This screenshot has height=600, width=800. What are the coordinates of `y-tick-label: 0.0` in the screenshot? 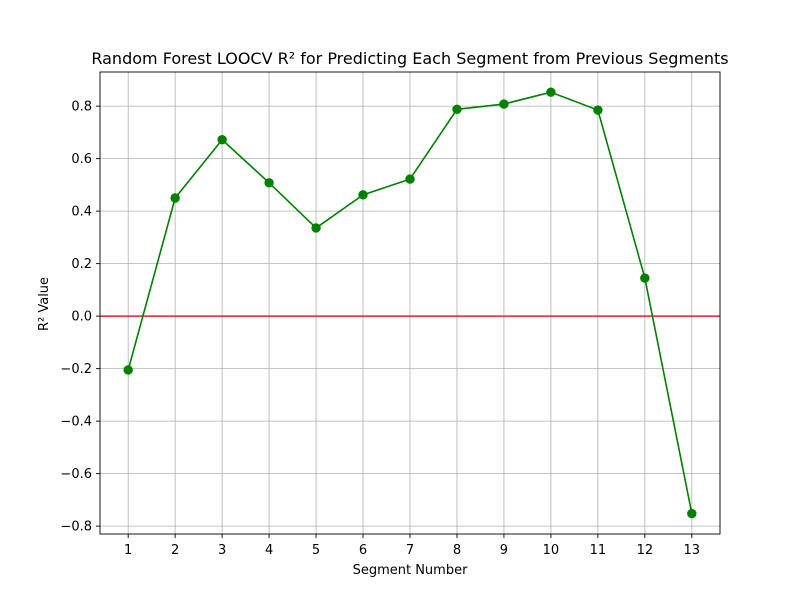 It's located at (81, 317).